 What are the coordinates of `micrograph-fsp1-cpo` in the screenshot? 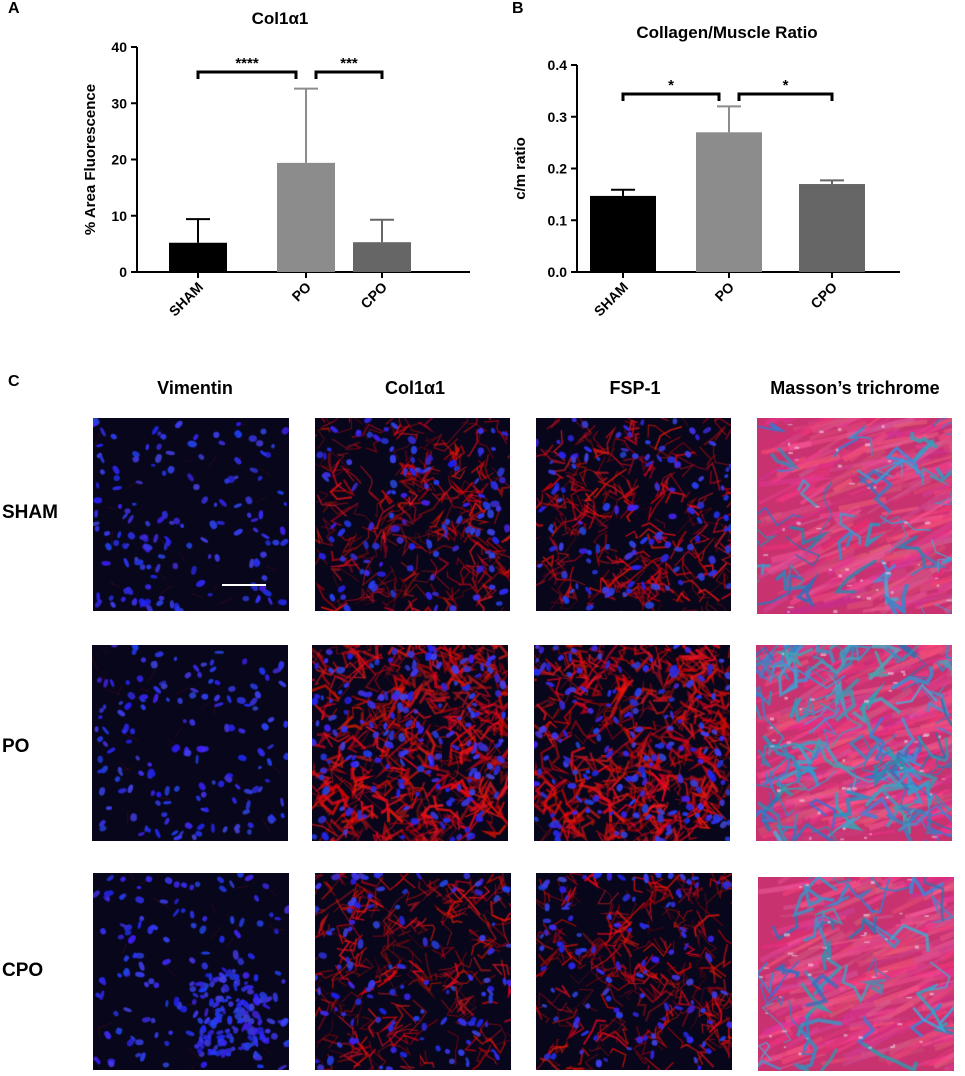 It's located at (634, 971).